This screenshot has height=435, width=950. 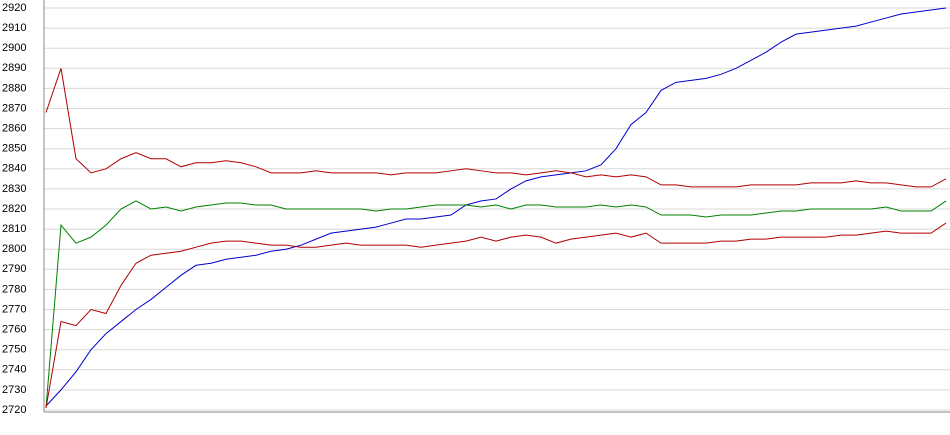 What do you see at coordinates (14, 410) in the screenshot?
I see `y-tick-label: 2720` at bounding box center [14, 410].